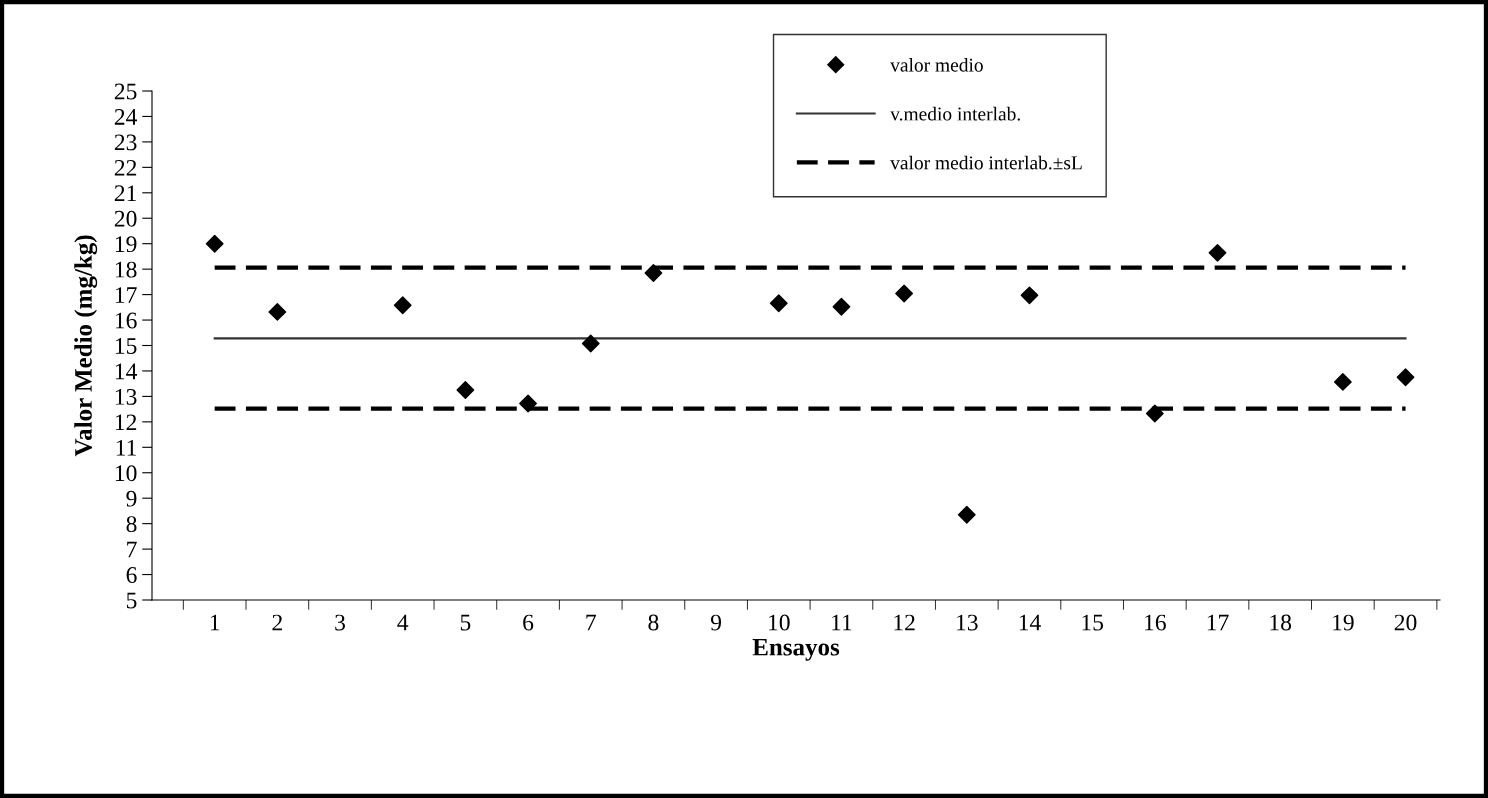 The image size is (1488, 798). Describe the element at coordinates (125, 91) in the screenshot. I see `y-tick-label: 25` at that location.